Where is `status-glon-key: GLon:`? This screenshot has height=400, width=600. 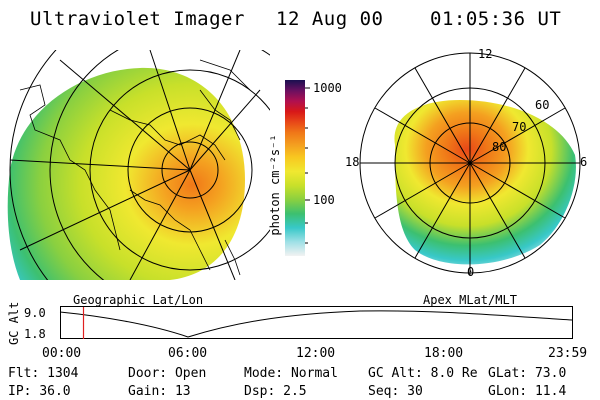
status-glon-key: GLon: is located at coordinates (508, 391).